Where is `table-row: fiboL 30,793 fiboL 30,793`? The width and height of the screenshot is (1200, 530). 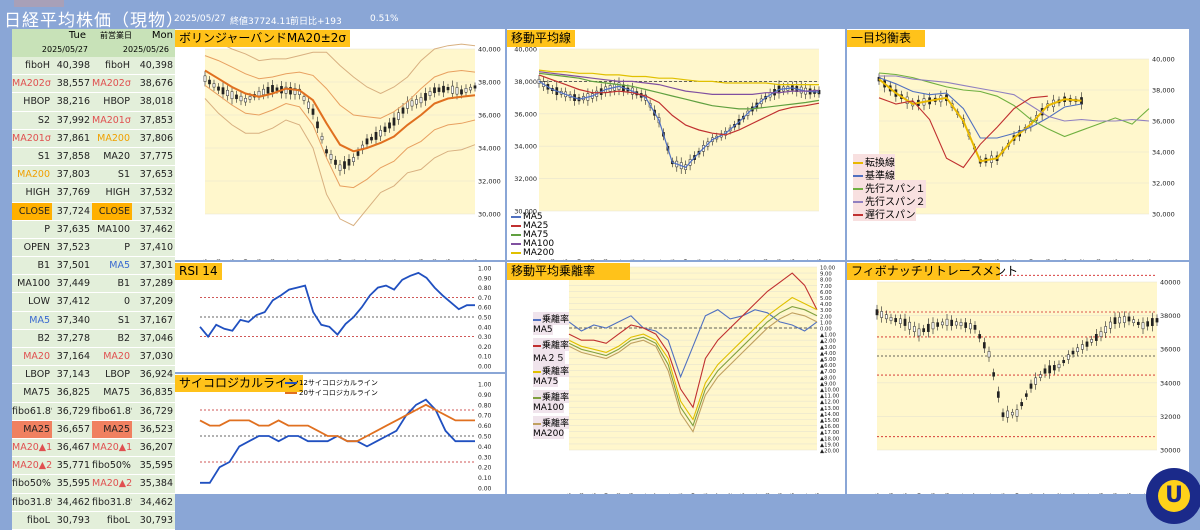
table-row: fiboL 30,793 fiboL 30,793 is located at coordinates (93, 520).